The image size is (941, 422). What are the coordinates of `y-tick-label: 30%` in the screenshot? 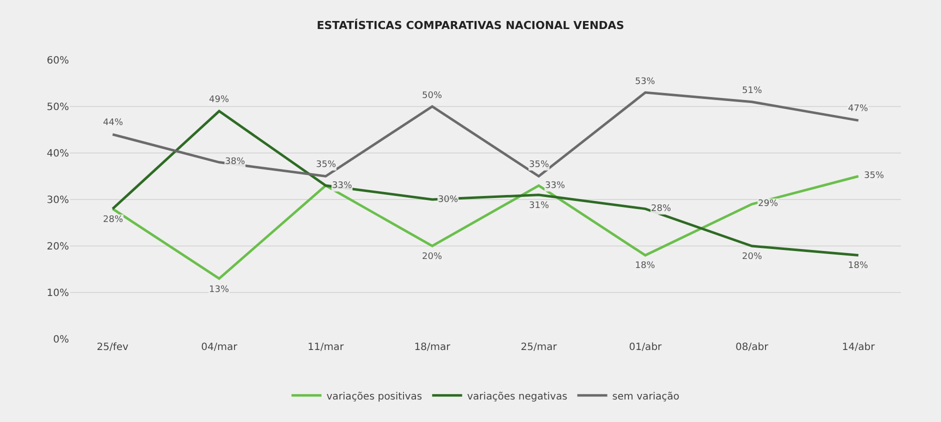 It's located at (57, 200).